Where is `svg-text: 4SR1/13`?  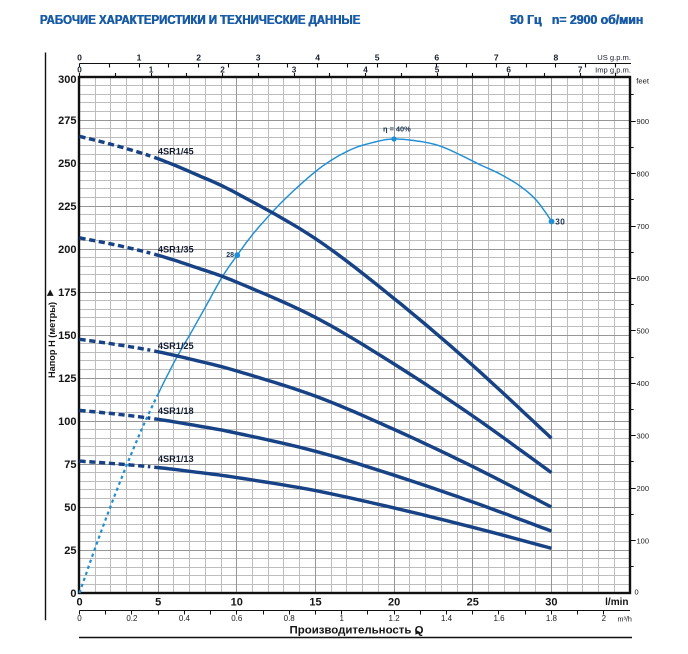 svg-text: 4SR1/13 is located at coordinates (176, 459).